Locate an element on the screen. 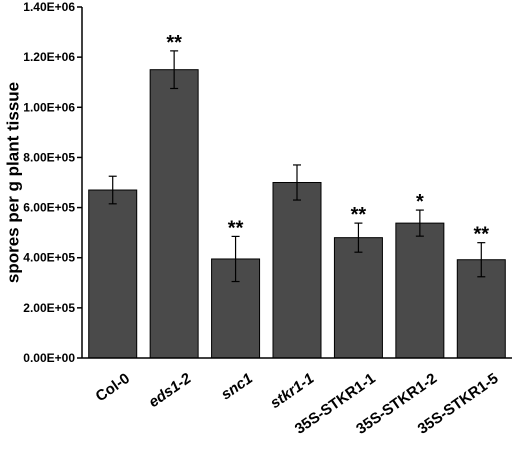  x-category-label: Col-0 is located at coordinates (113, 387).